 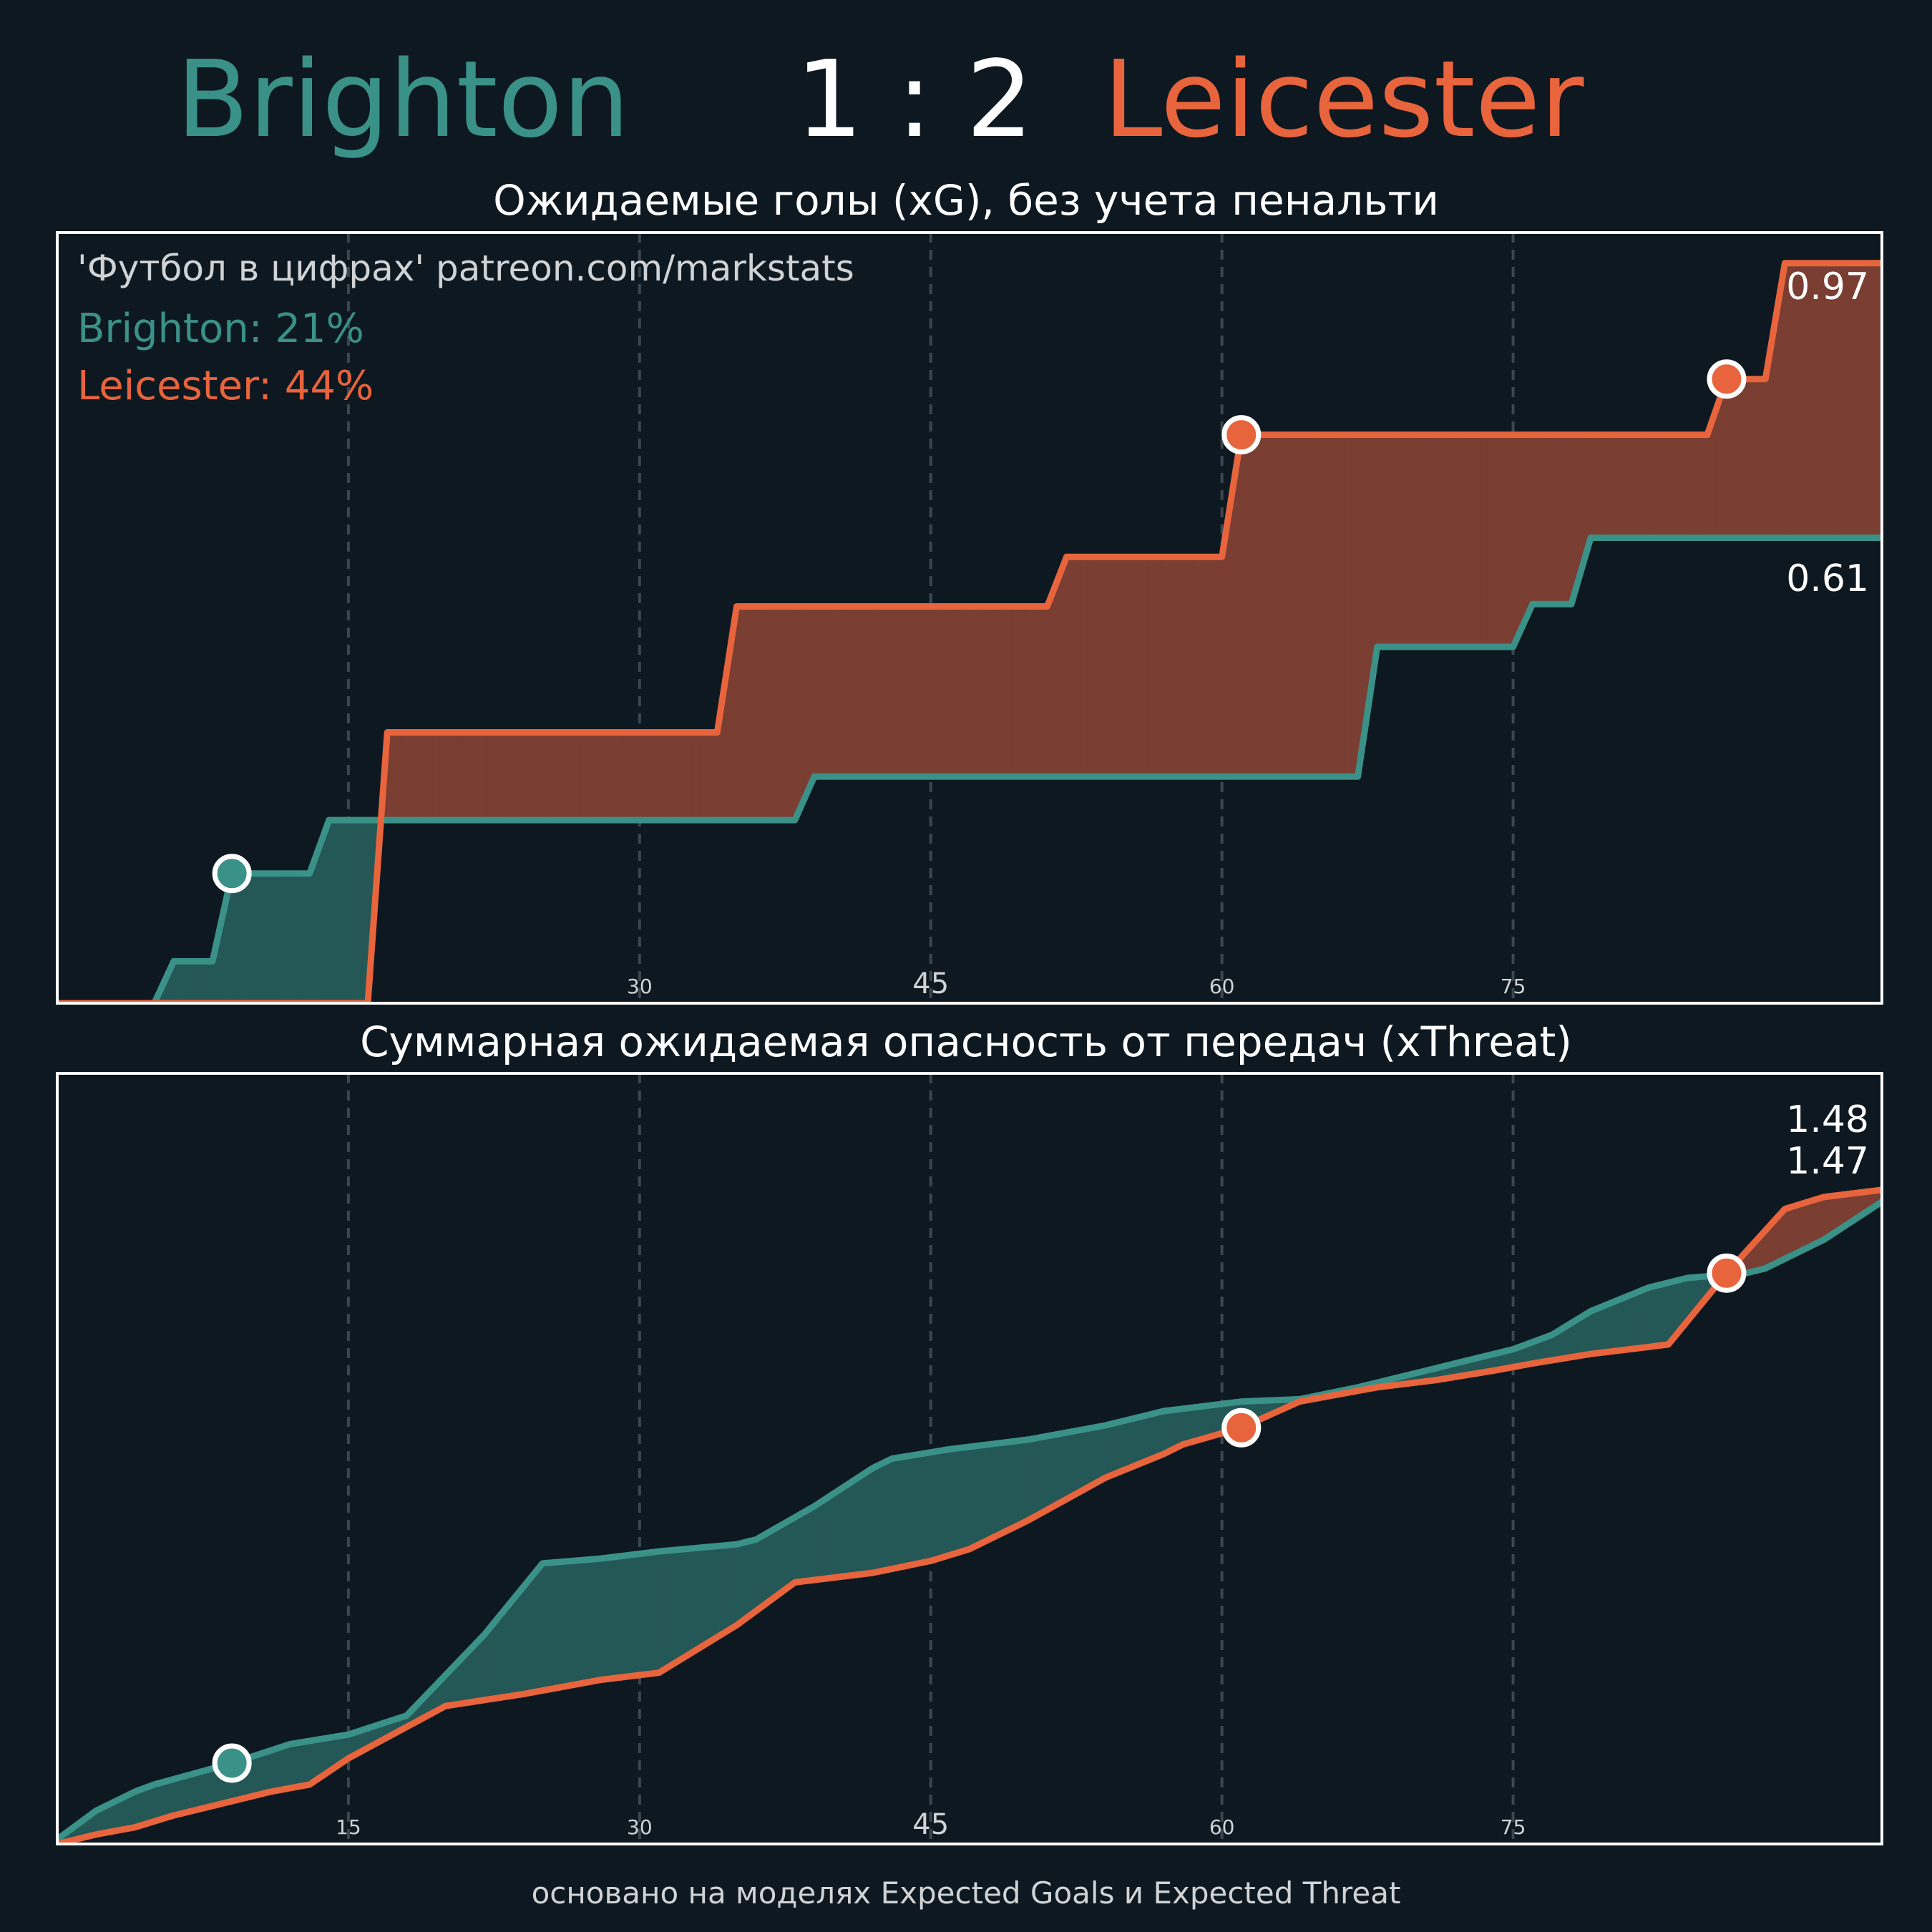 I want to click on final-value-label: 0.97, so click(x=1827, y=286).